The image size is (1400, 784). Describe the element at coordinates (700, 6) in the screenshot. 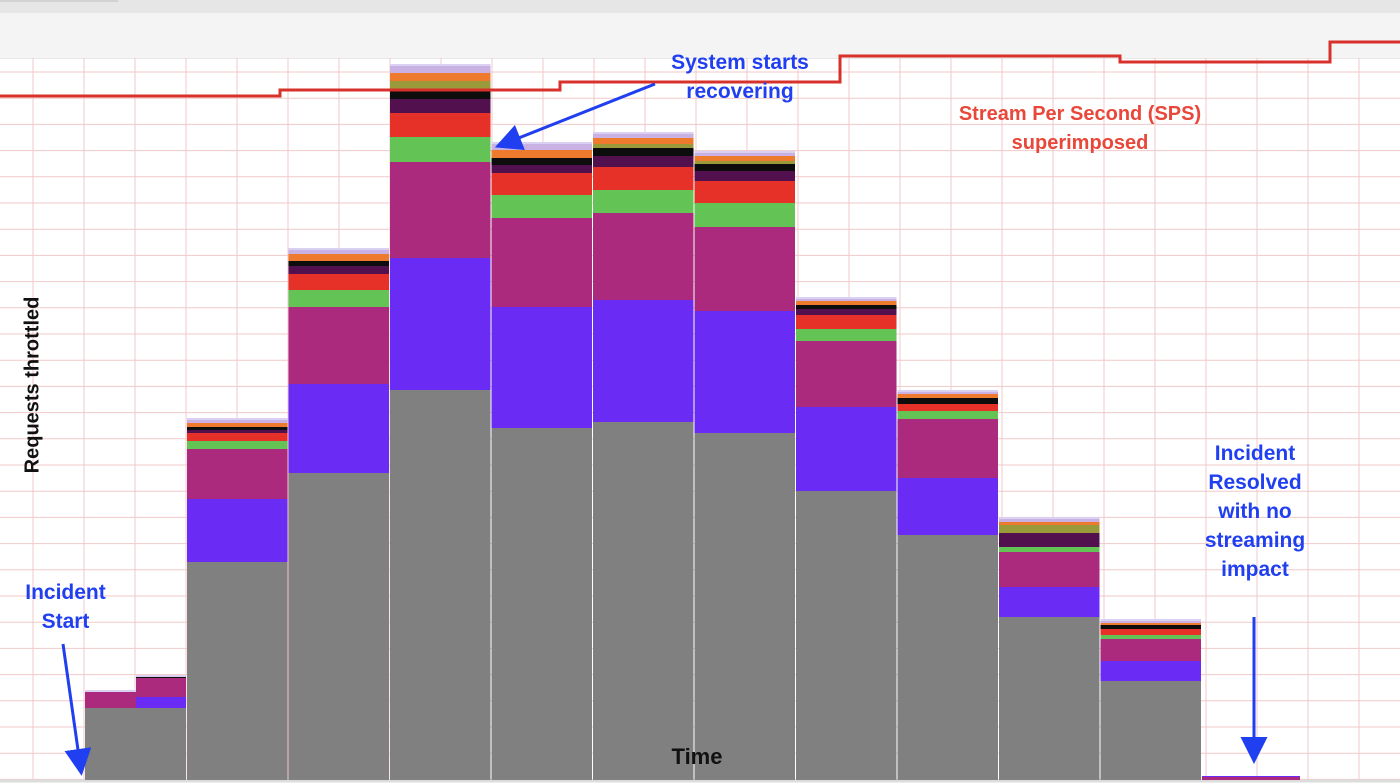

I see `window-top-bar` at that location.